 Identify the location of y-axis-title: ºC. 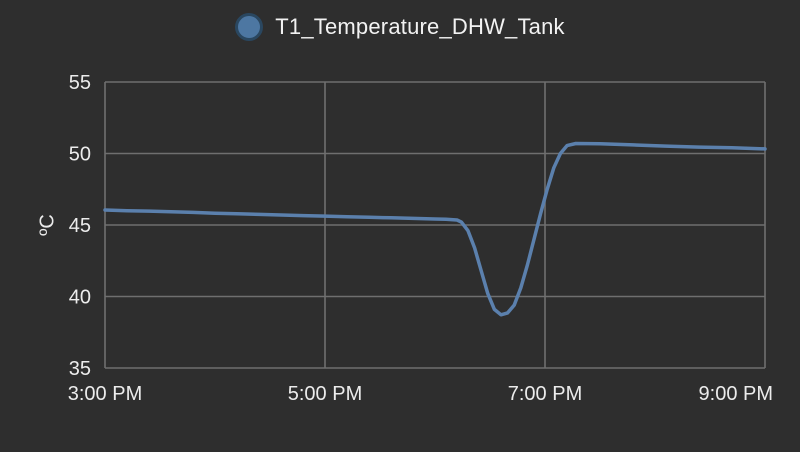
(47, 225).